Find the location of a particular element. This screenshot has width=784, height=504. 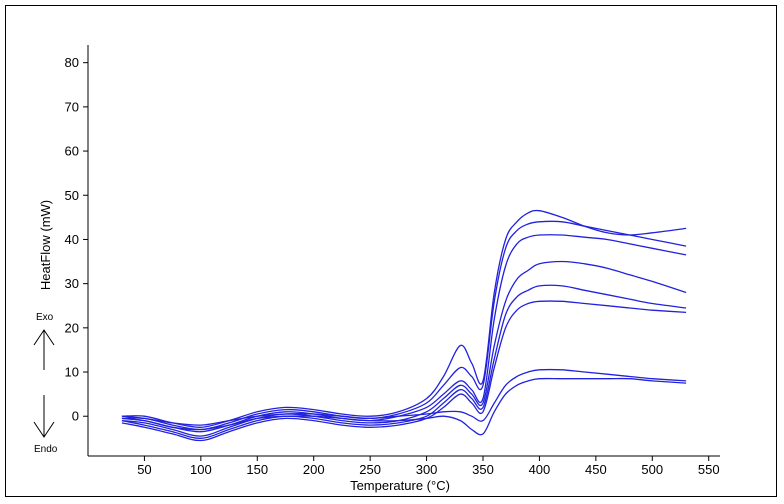

exo-arrow-icon is located at coordinates (44, 349).